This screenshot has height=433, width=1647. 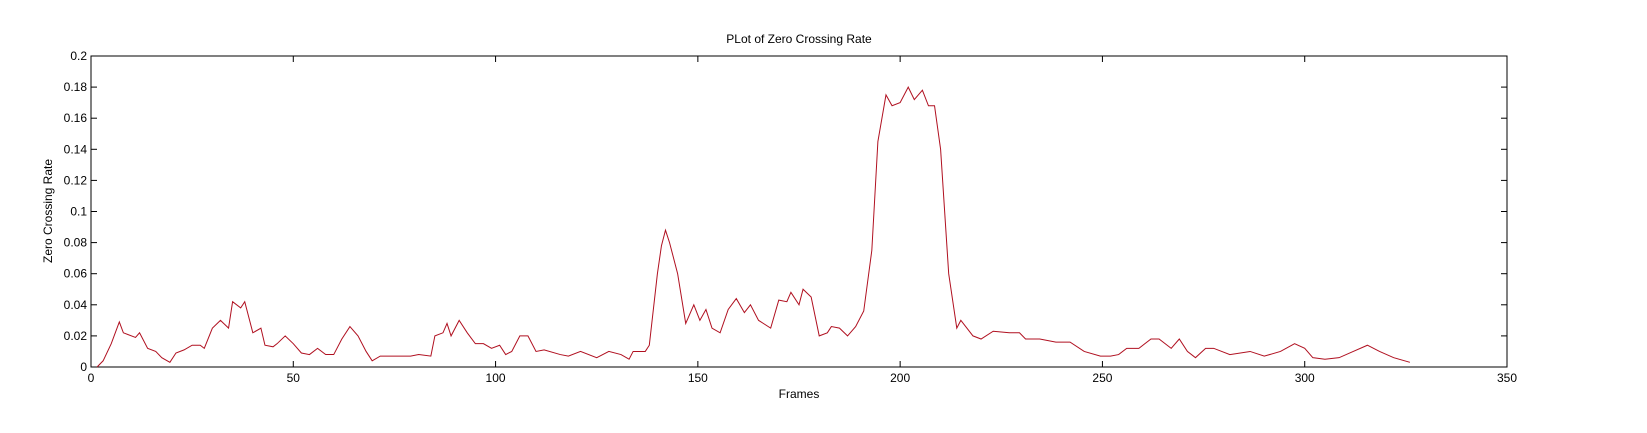 What do you see at coordinates (799, 394) in the screenshot?
I see `x-axis-label: Frames` at bounding box center [799, 394].